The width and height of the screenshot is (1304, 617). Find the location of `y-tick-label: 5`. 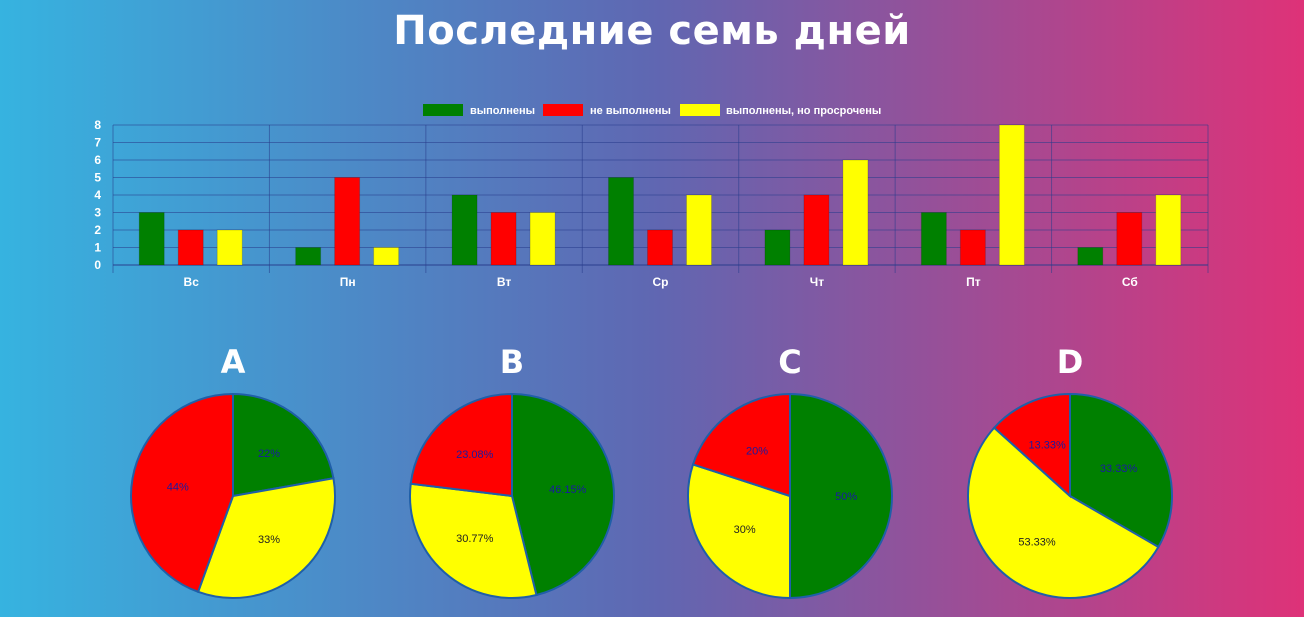

y-tick-label: 5 is located at coordinates (97, 178).